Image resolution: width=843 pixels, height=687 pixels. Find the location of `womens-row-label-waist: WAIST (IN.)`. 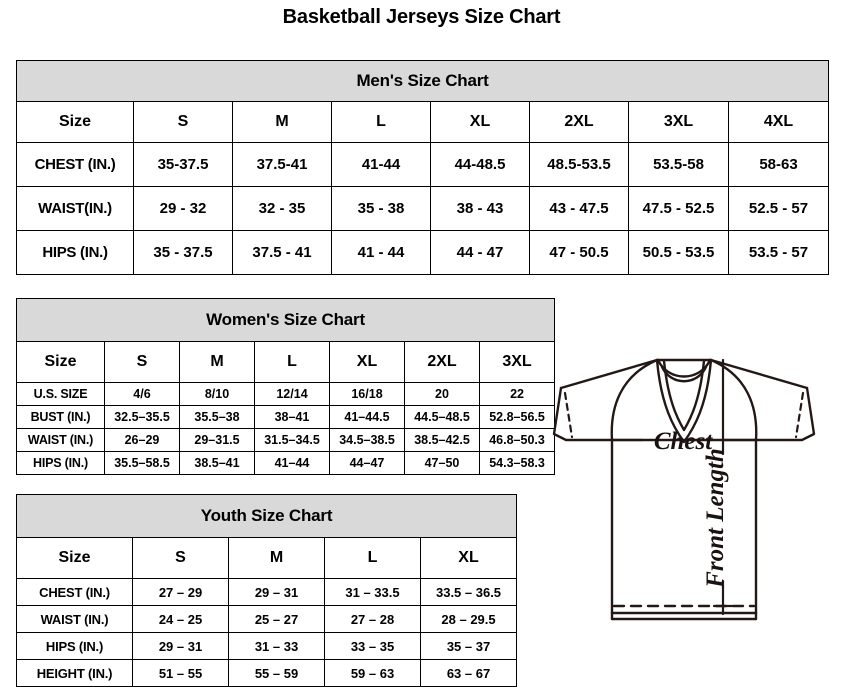

womens-row-label-waist: WAIST (IN.) is located at coordinates (60, 440).